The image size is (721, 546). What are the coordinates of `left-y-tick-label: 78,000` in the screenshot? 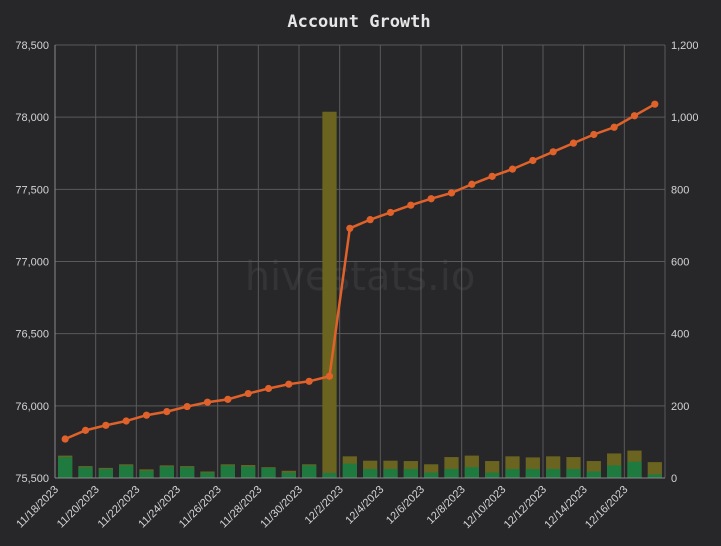 It's located at (32, 118).